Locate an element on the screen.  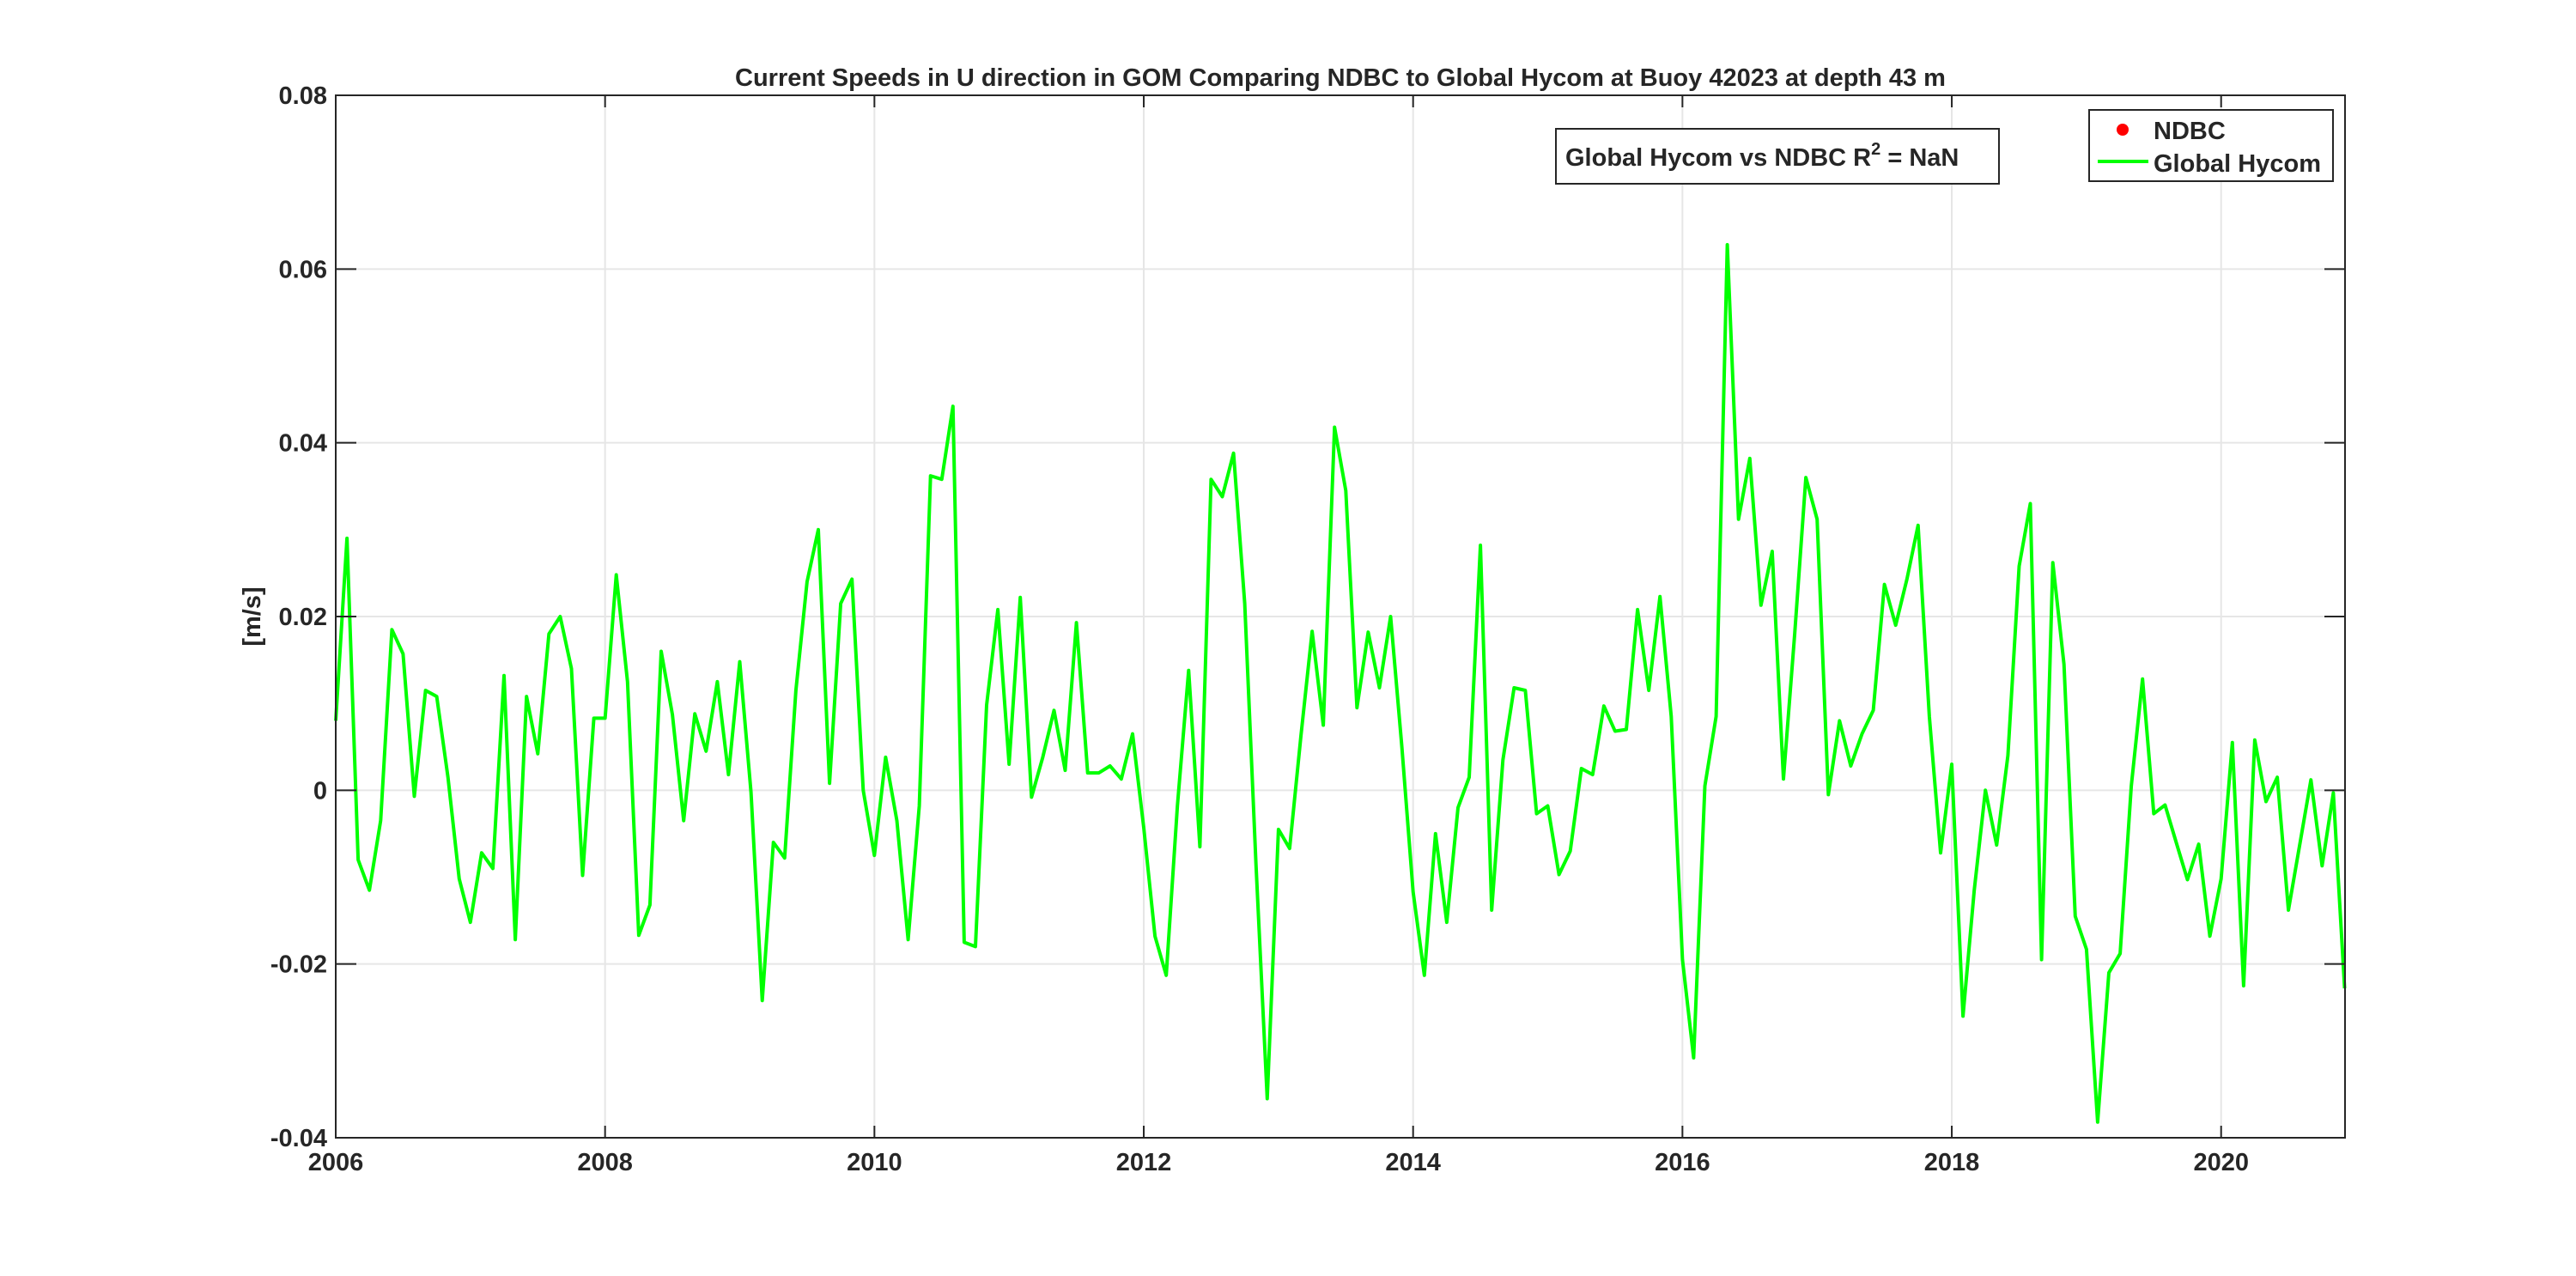
x-tick-label: 2012 is located at coordinates (1144, 1162).